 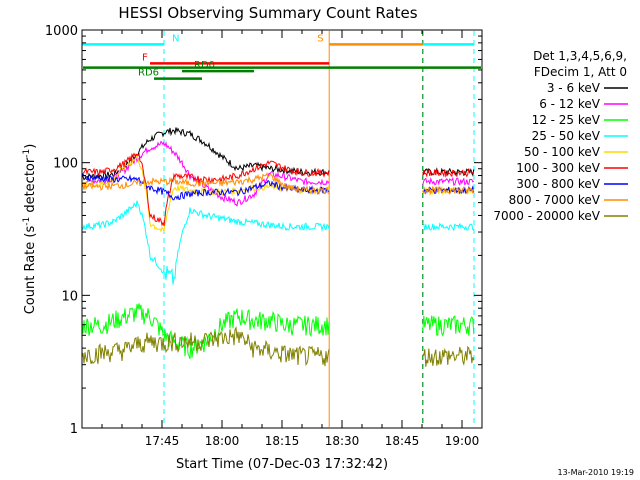 What do you see at coordinates (204, 65) in the screenshot?
I see `flag-label-rd0: RD0` at bounding box center [204, 65].